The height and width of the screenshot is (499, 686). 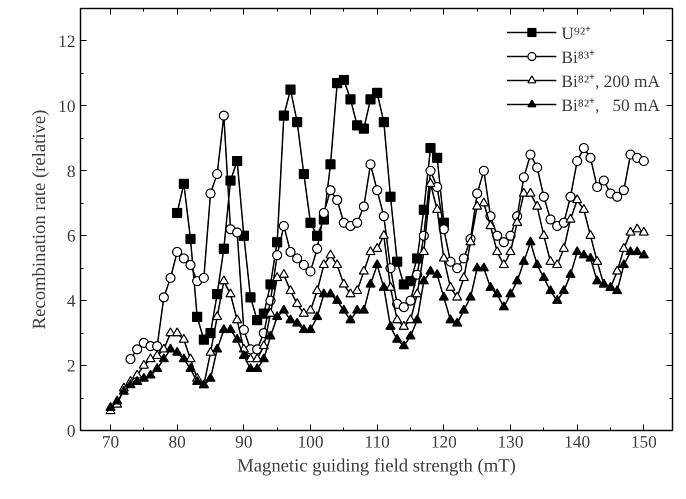 What do you see at coordinates (71, 236) in the screenshot?
I see `y-tick-label: 6` at bounding box center [71, 236].